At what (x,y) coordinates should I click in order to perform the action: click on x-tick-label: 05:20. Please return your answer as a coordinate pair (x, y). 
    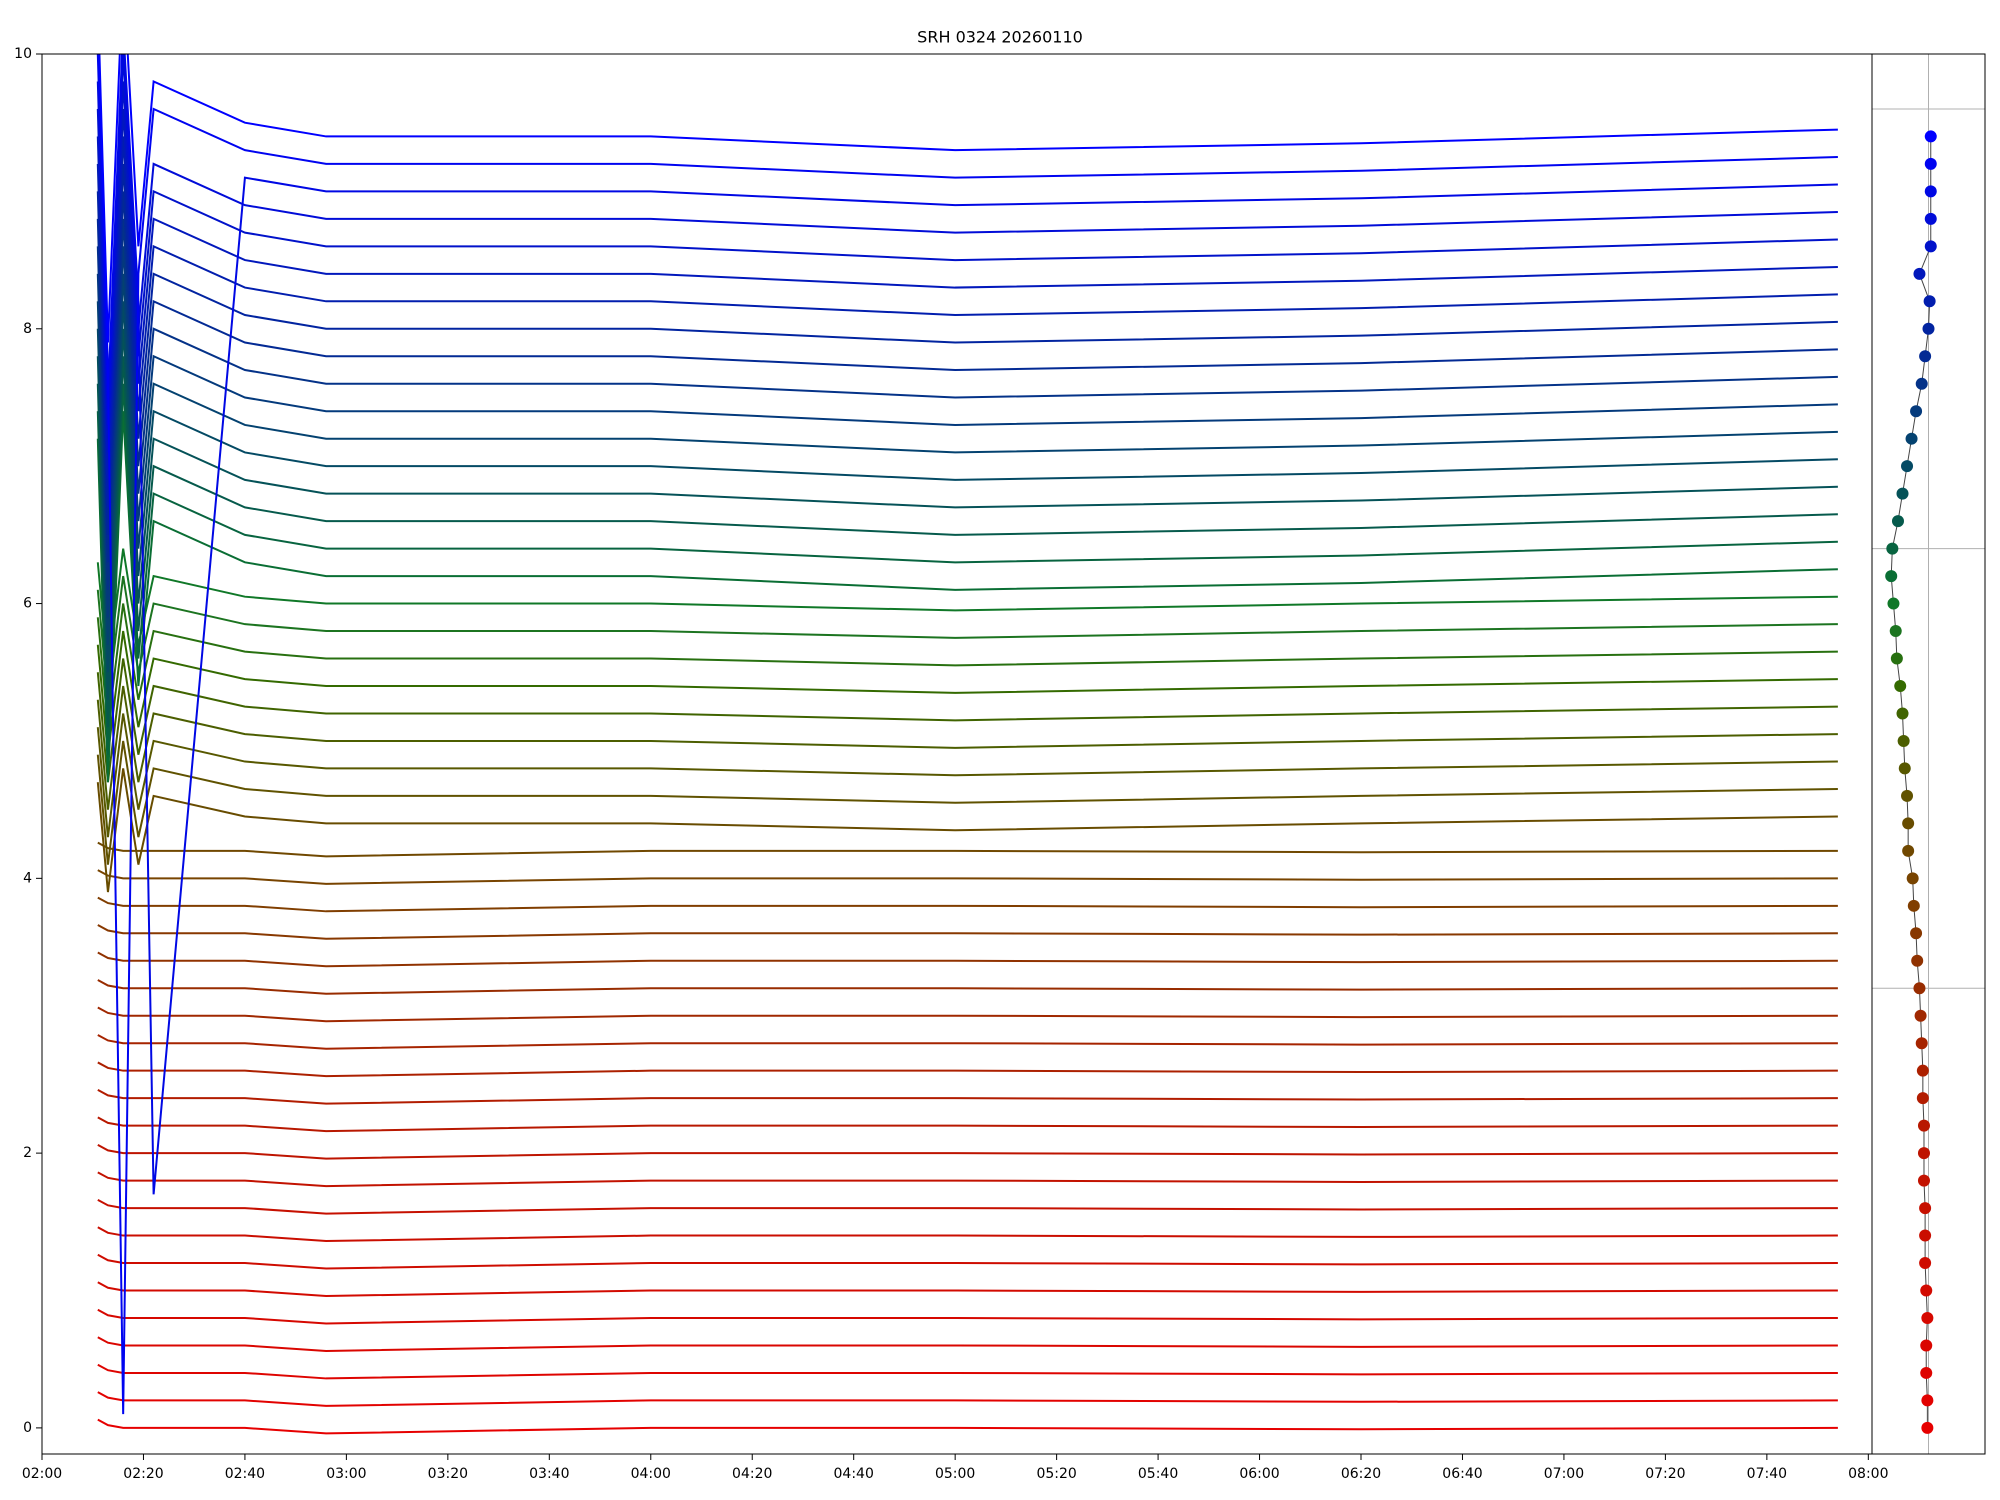
    Looking at the image, I should click on (1056, 1474).